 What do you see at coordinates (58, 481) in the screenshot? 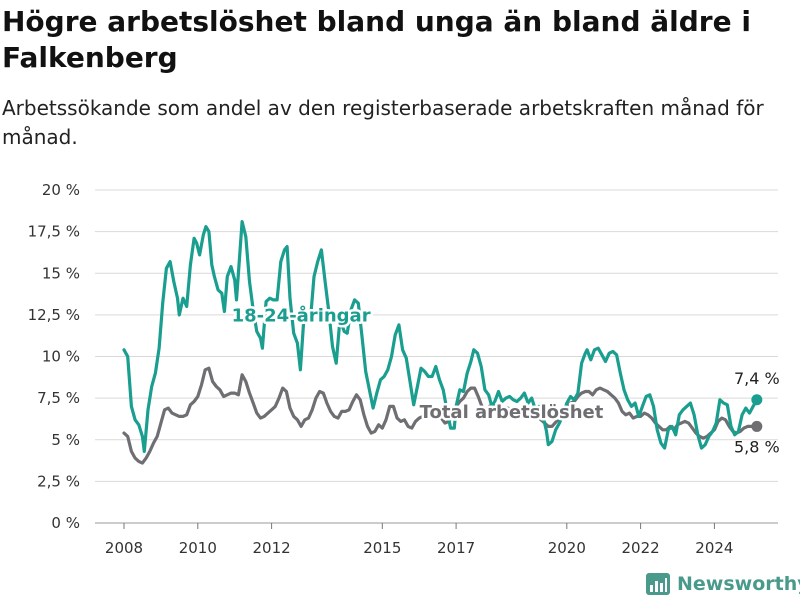
I see `y-tick-label: 2,5 %` at bounding box center [58, 481].